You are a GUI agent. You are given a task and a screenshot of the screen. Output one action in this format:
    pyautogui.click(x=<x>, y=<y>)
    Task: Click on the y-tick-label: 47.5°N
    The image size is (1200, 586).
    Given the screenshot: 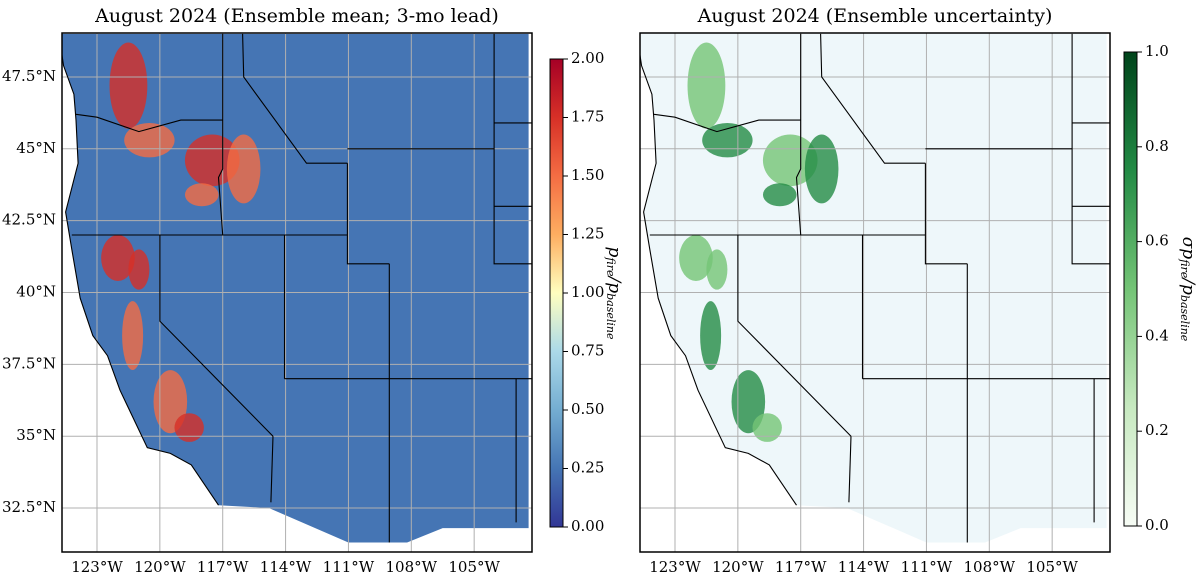 What is the action you would take?
    pyautogui.click(x=29, y=76)
    